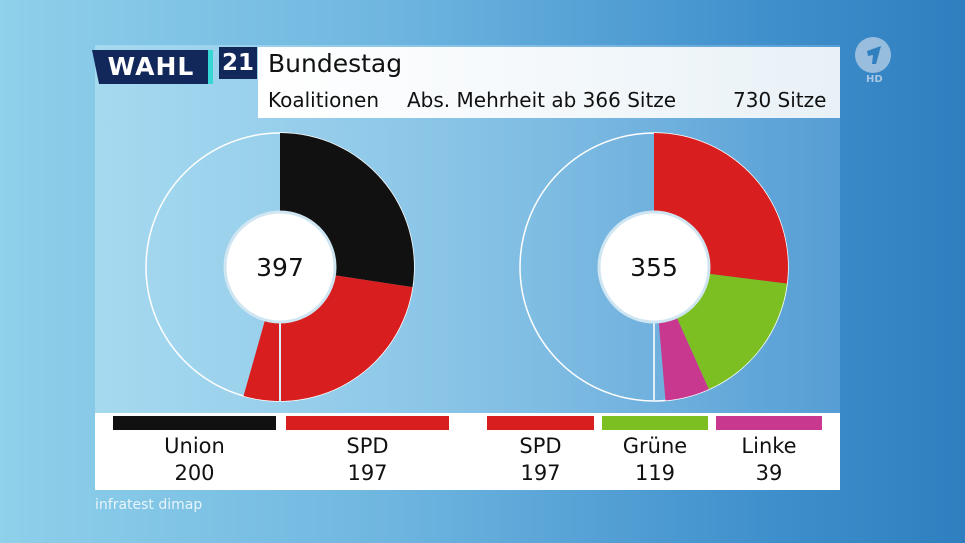 The width and height of the screenshot is (965, 543). What do you see at coordinates (874, 79) in the screenshot?
I see `hd-badge: HD` at bounding box center [874, 79].